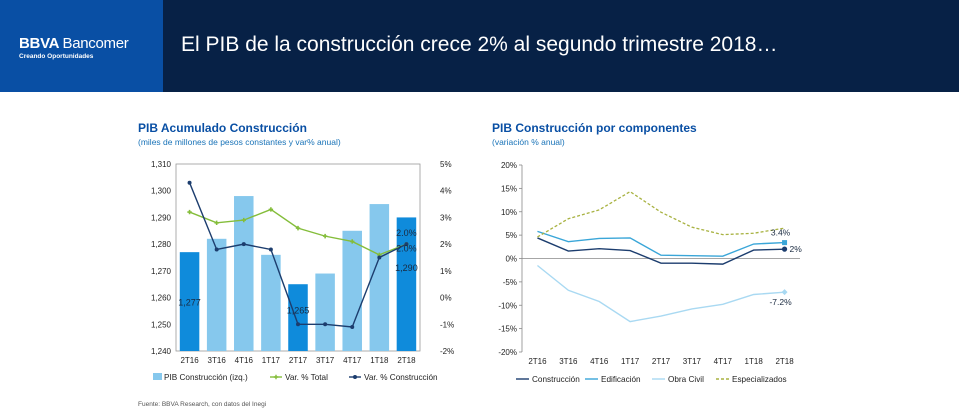 The width and height of the screenshot is (959, 416). I want to click on data-label: 1,265, so click(298, 311).